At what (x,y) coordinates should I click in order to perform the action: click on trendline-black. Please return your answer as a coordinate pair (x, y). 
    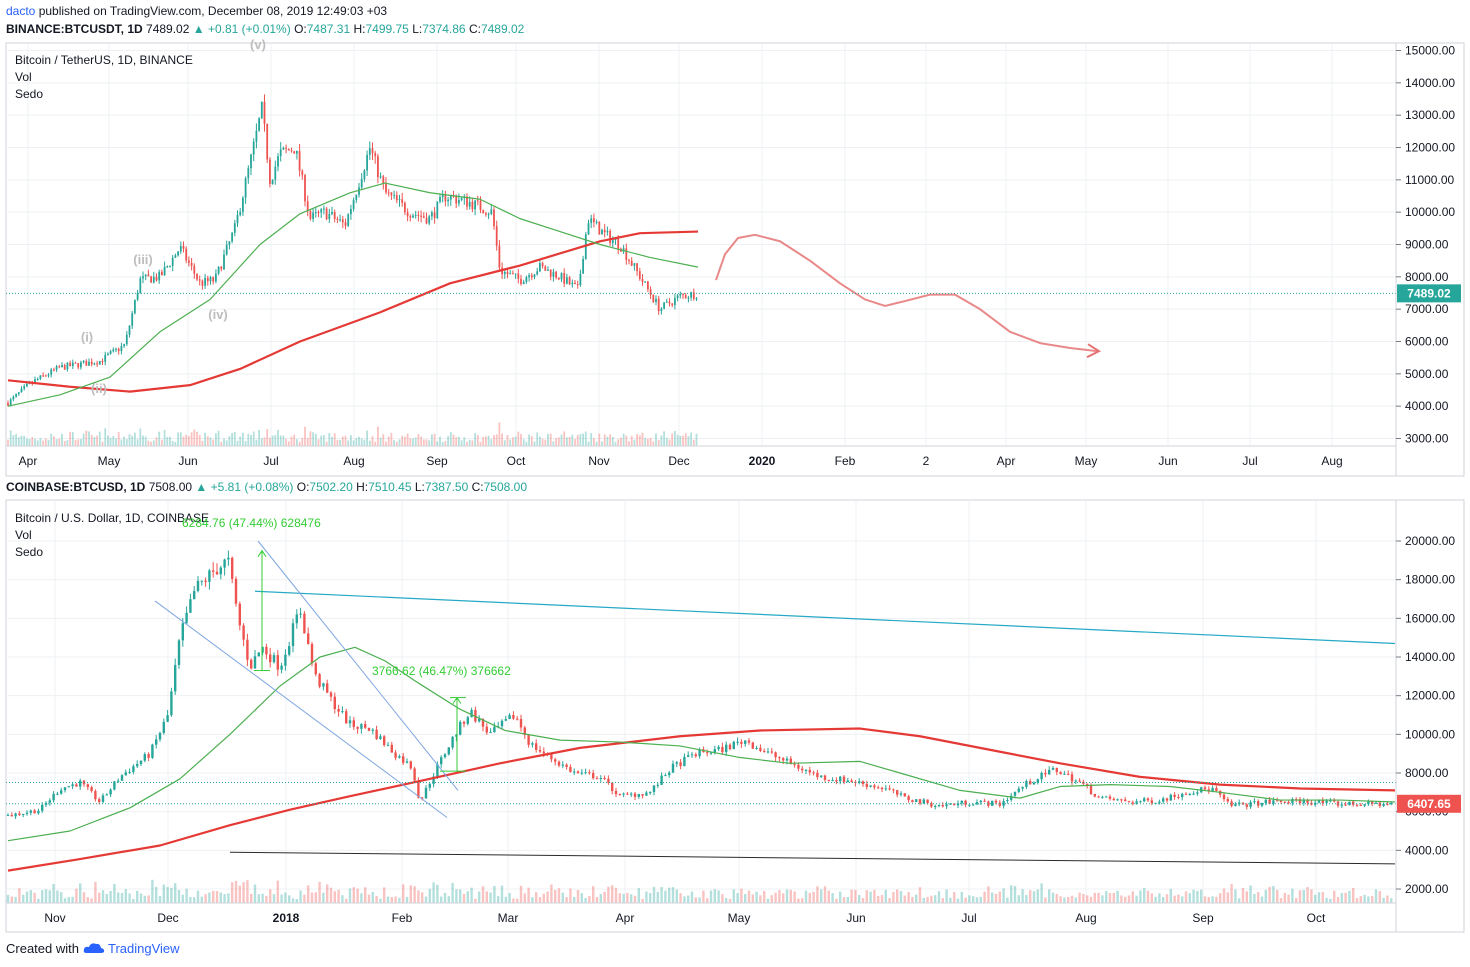
    Looking at the image, I should click on (812, 858).